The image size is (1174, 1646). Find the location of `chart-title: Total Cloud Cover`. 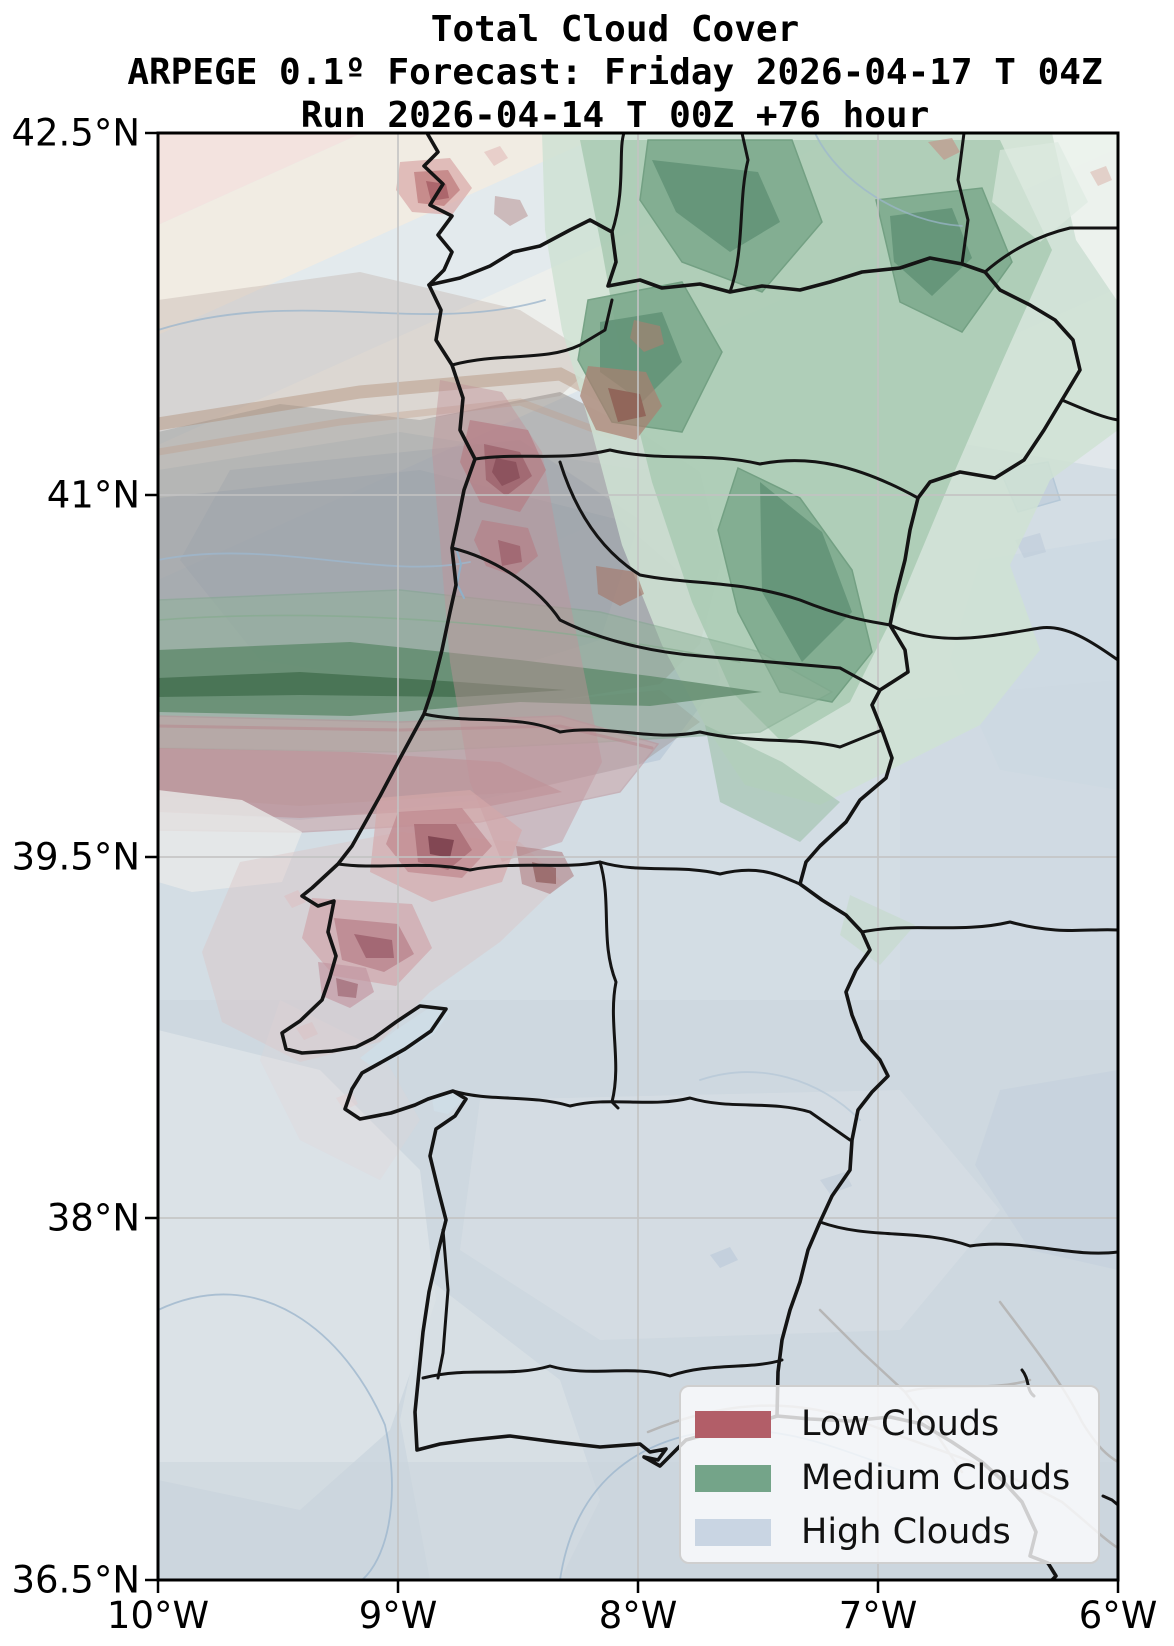

chart-title: Total Cloud Cover is located at coordinates (615, 29).